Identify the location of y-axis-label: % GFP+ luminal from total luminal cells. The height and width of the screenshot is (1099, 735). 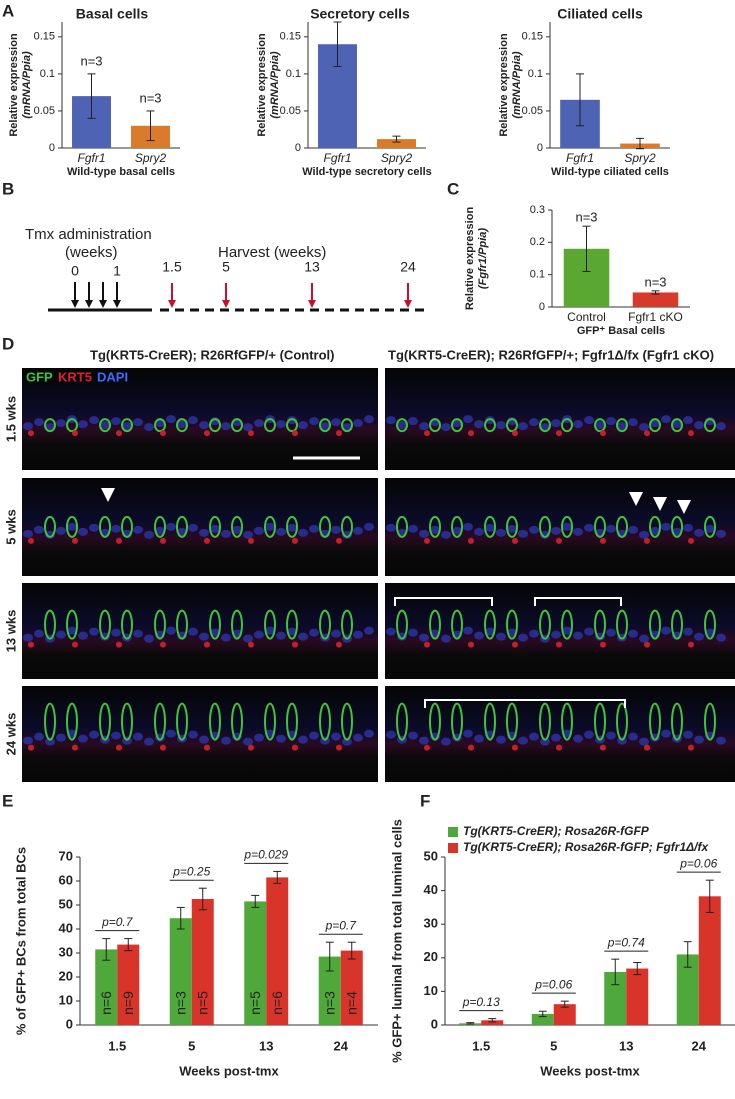
(396, 941).